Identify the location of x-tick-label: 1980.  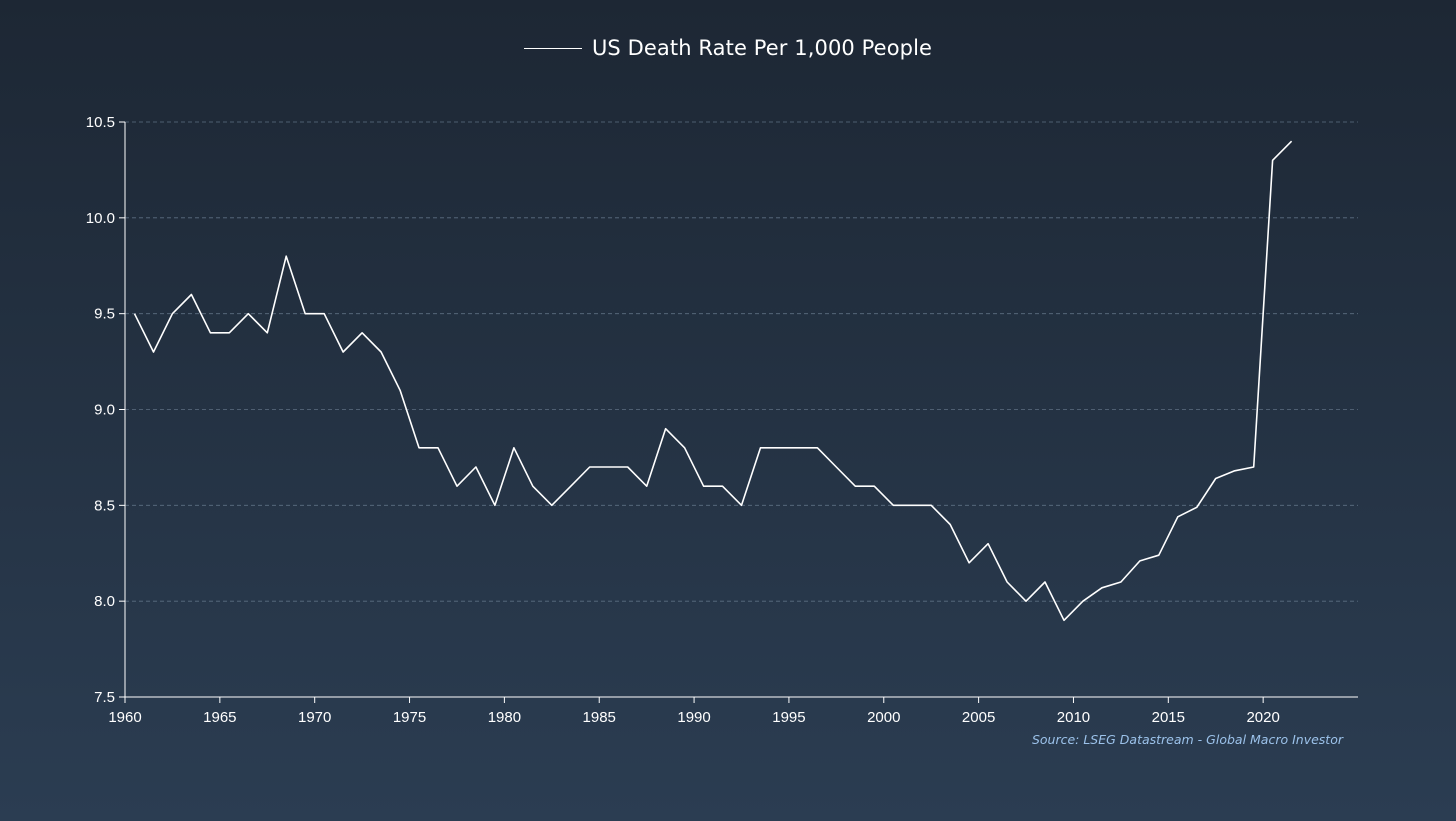
(504, 717).